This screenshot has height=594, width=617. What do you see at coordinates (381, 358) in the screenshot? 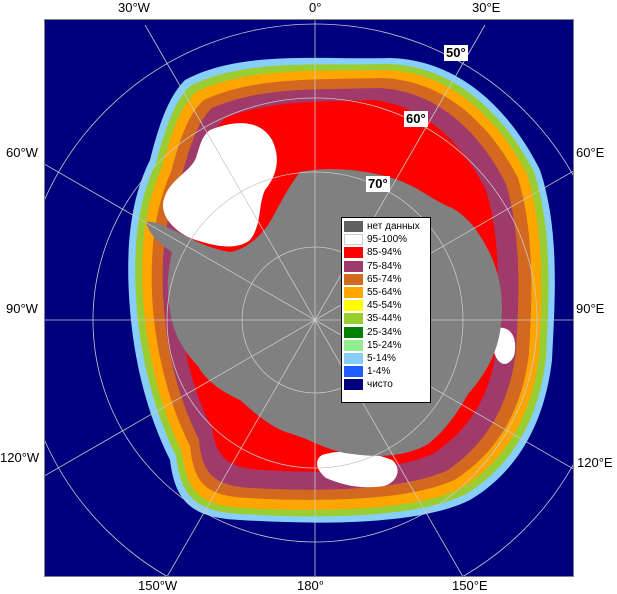
I see `legend-label: 5-14%` at bounding box center [381, 358].